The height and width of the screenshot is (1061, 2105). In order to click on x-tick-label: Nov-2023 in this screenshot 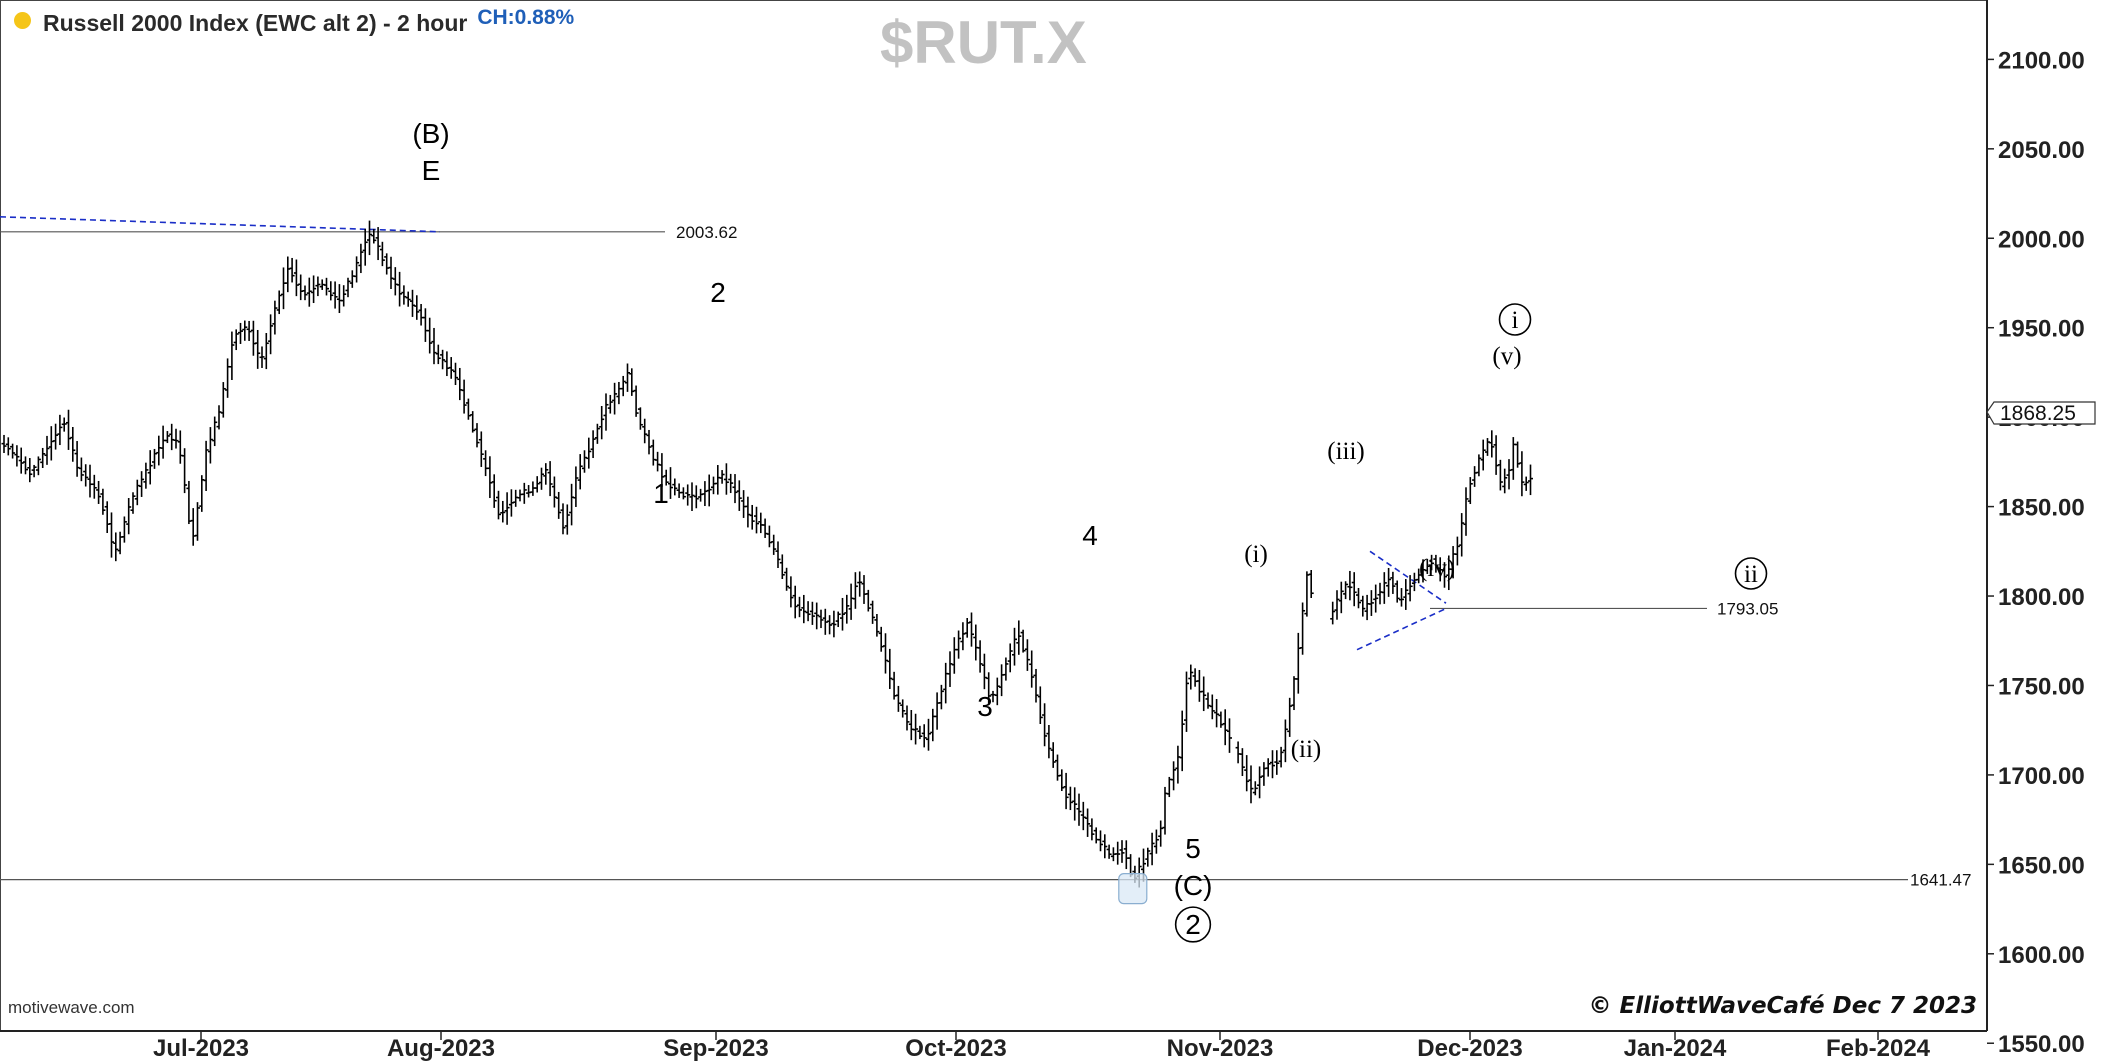, I will do `click(1220, 1048)`.